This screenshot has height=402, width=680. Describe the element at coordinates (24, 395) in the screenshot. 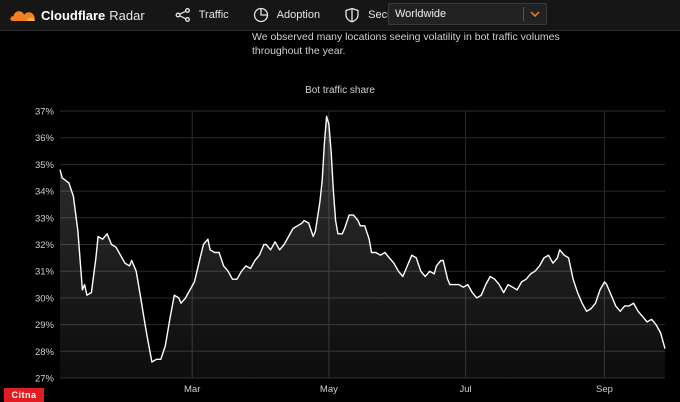

I see `watermark-logo: Citna` at that location.